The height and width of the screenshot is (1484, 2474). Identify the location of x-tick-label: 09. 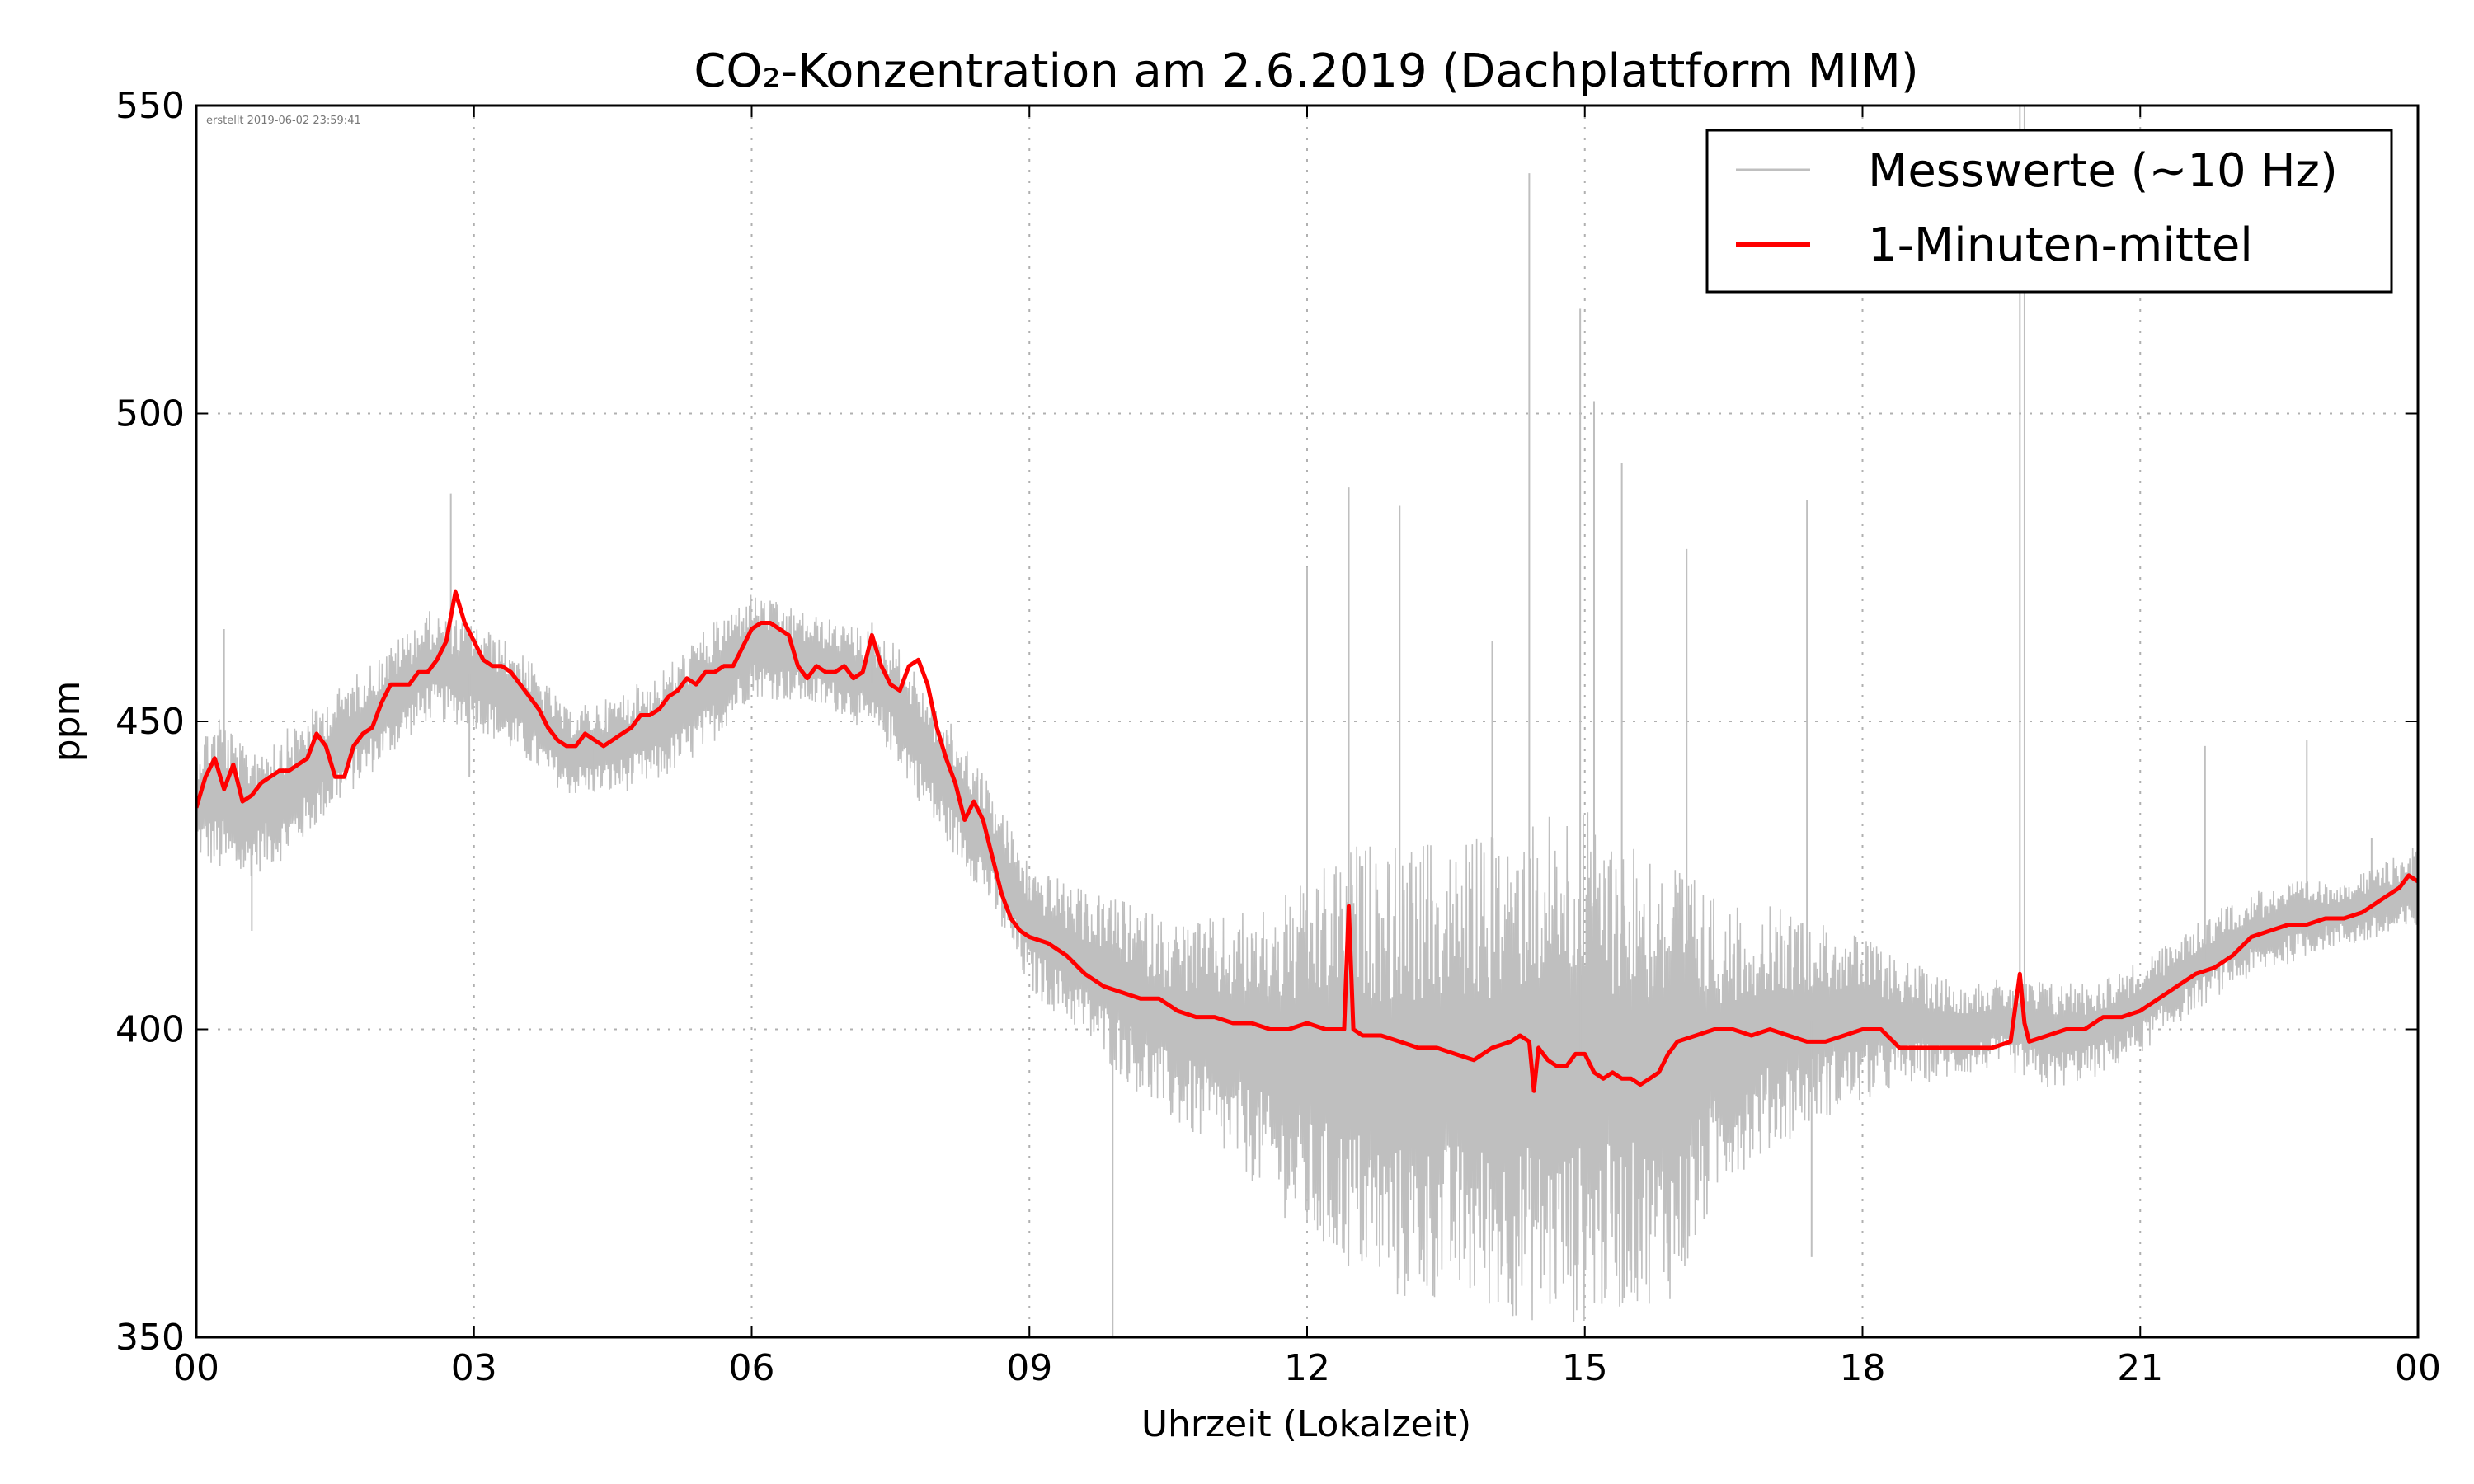
(1029, 1368).